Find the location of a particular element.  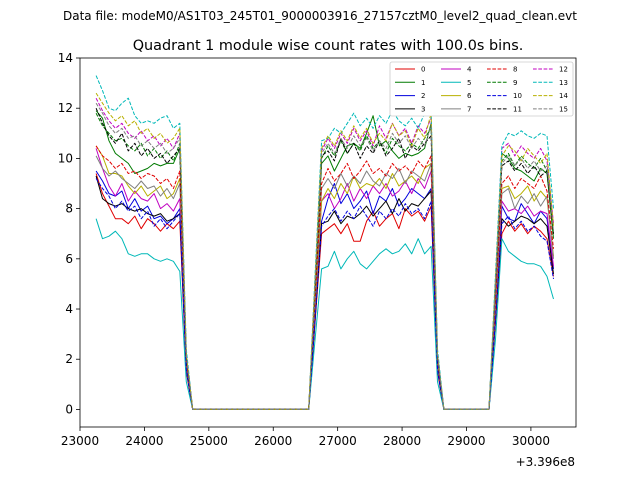

legend-label-10: 10 is located at coordinates (517, 96).